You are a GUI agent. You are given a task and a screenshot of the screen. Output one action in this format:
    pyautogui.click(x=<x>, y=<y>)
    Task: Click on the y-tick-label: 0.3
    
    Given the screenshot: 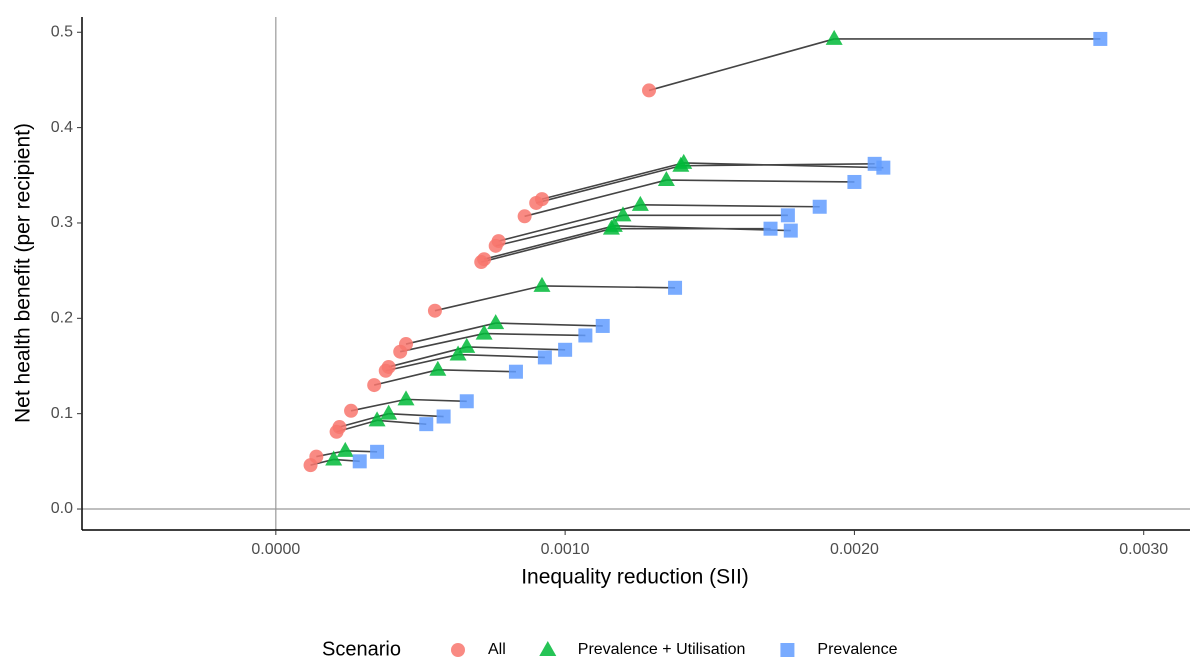 What is the action you would take?
    pyautogui.click(x=62, y=222)
    